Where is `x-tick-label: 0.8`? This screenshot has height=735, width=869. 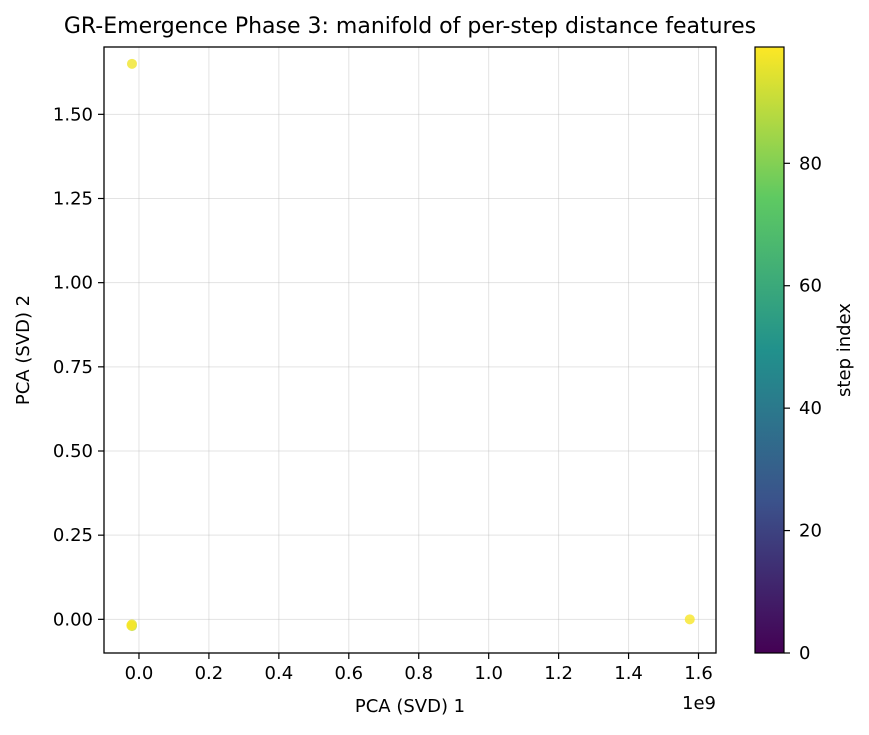 x-tick-label: 0.8 is located at coordinates (418, 673).